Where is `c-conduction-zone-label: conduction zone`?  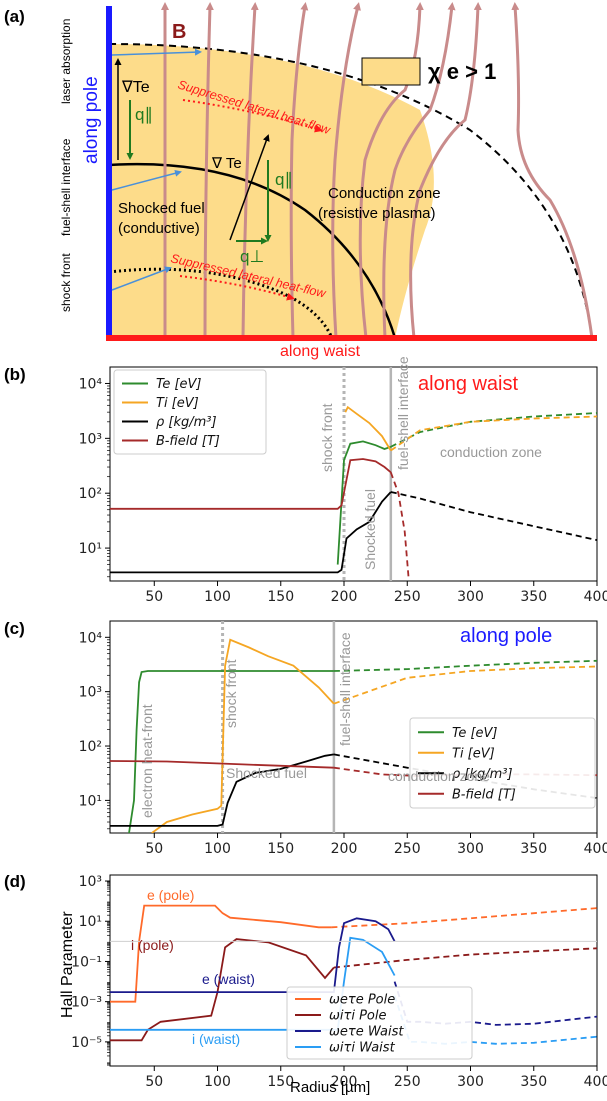
c-conduction-zone-label: conduction zone is located at coordinates (439, 776).